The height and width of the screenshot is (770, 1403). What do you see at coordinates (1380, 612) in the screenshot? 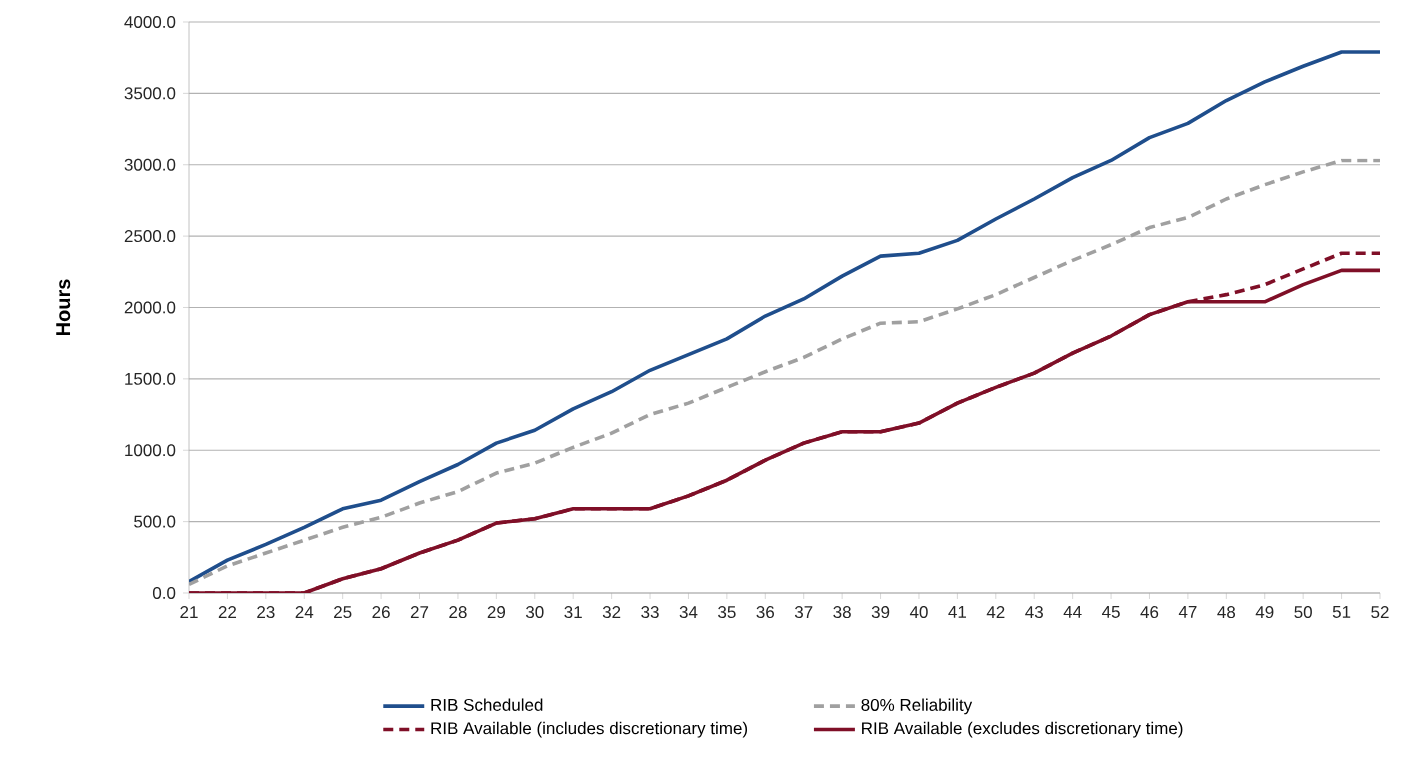
I see `x-tick-label: 52` at bounding box center [1380, 612].